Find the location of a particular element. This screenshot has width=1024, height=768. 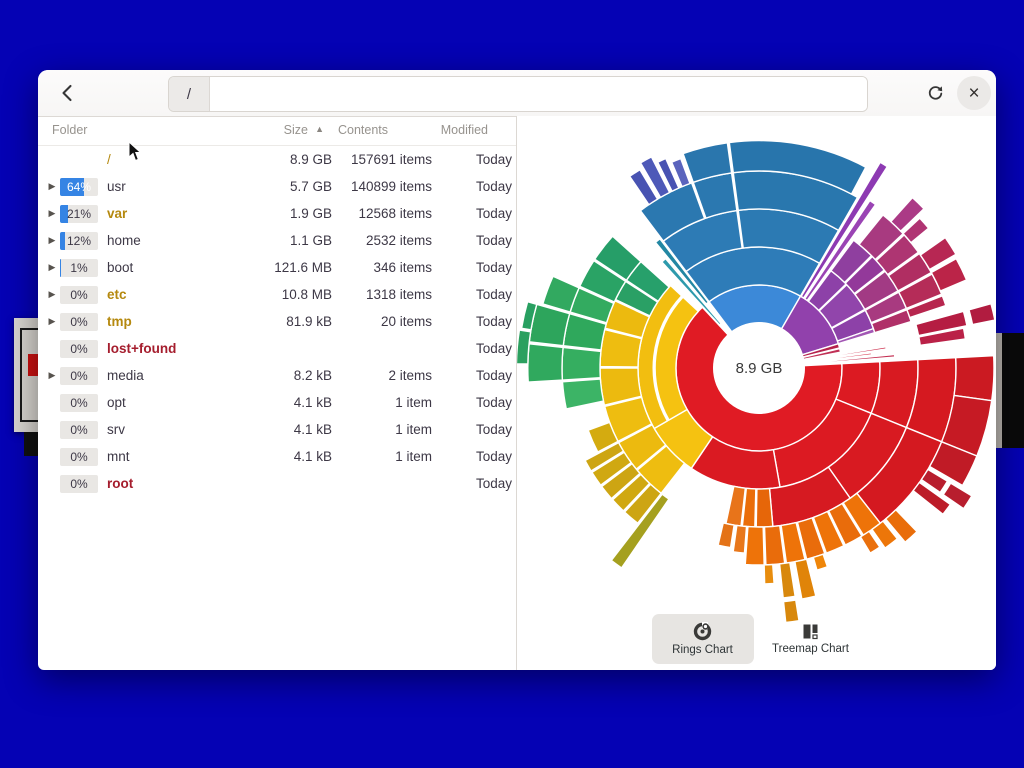

location-pathbar: / is located at coordinates (518, 94).